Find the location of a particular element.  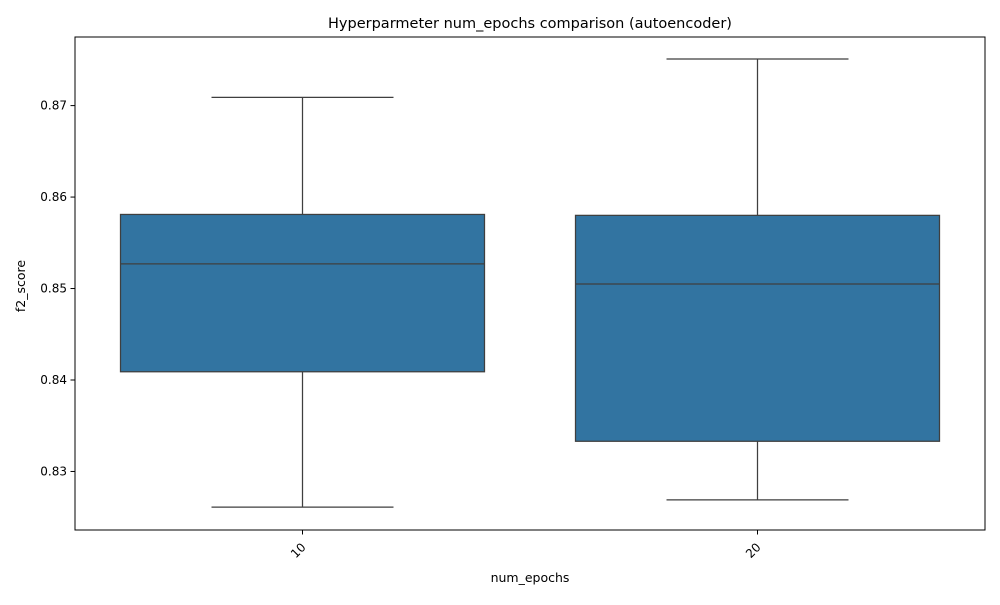

y-tick-label: 0.86 is located at coordinates (53, 197).